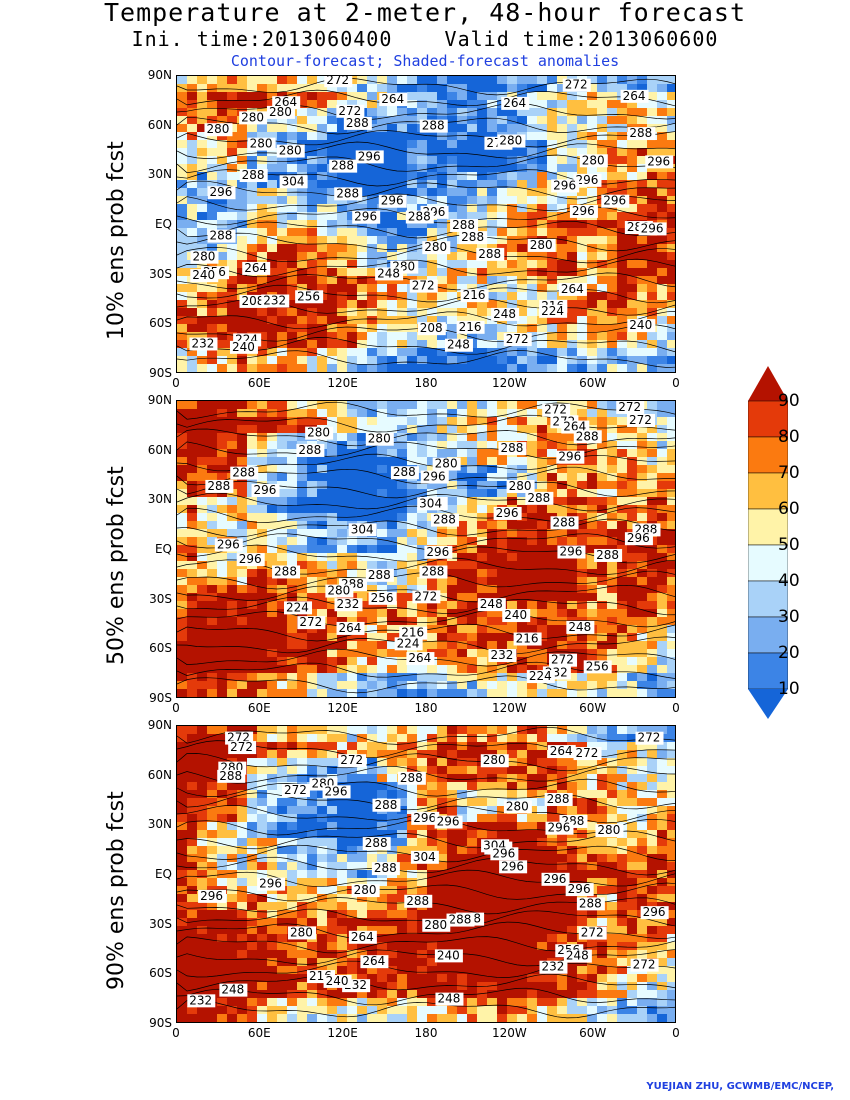 The width and height of the screenshot is (850, 1100). What do you see at coordinates (348, 604) in the screenshot?
I see `contour-label: 232` at bounding box center [348, 604].